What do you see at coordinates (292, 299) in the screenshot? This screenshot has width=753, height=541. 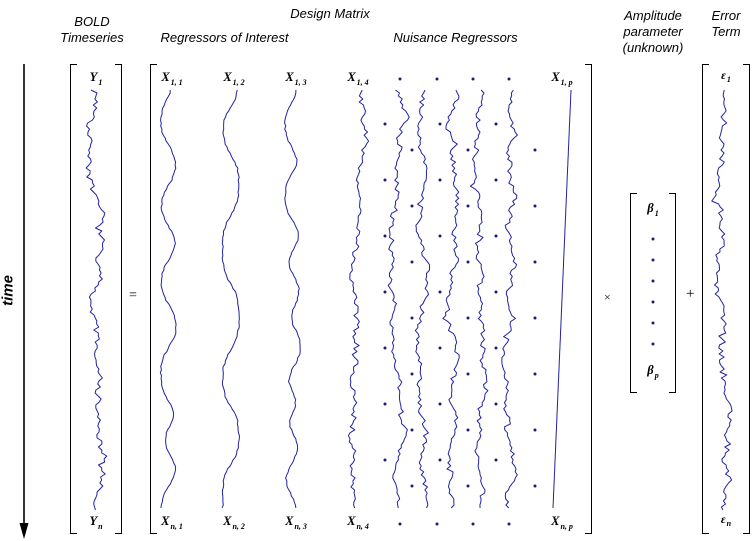 I see `matrix-col-3-trace` at bounding box center [292, 299].